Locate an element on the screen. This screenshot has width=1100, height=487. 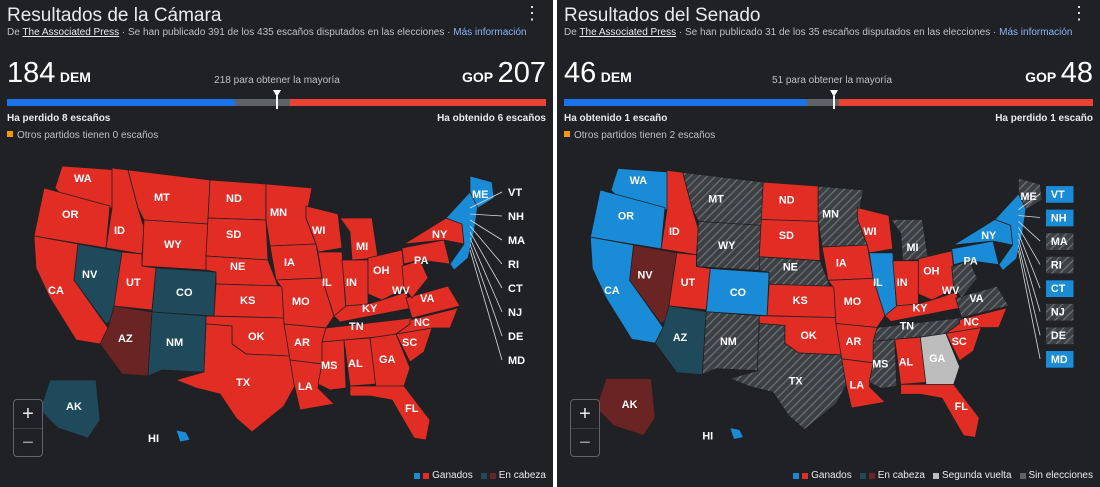
callout-box-ri is located at coordinates (1059, 265).